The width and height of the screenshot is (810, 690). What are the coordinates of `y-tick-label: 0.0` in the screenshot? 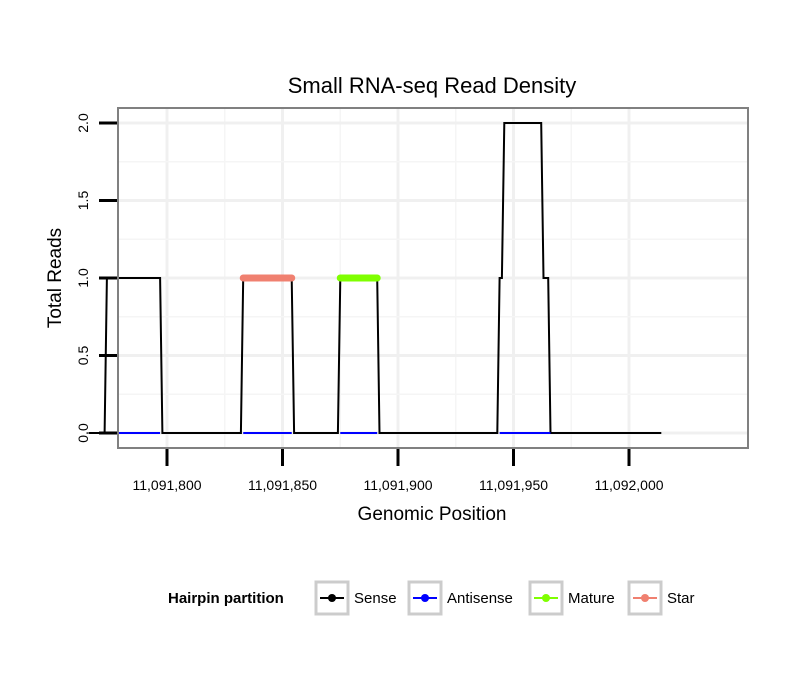 It's located at (83, 433).